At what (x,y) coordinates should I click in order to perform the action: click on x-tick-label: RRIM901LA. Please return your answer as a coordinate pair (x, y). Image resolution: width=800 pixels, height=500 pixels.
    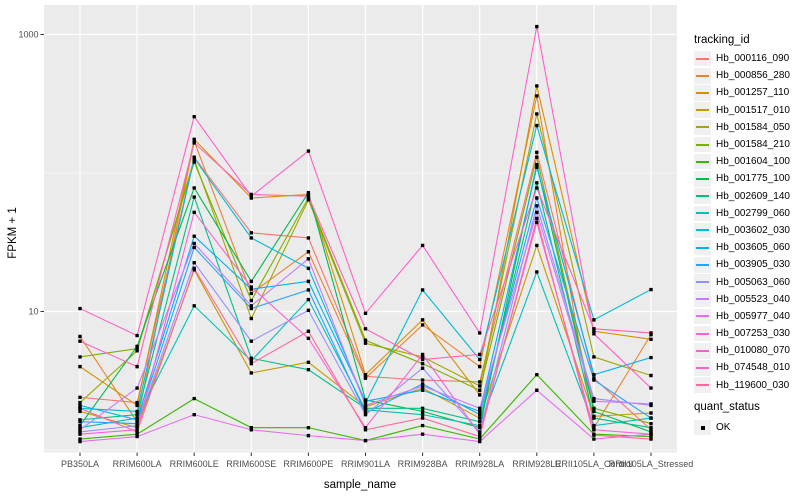
    Looking at the image, I should click on (365, 464).